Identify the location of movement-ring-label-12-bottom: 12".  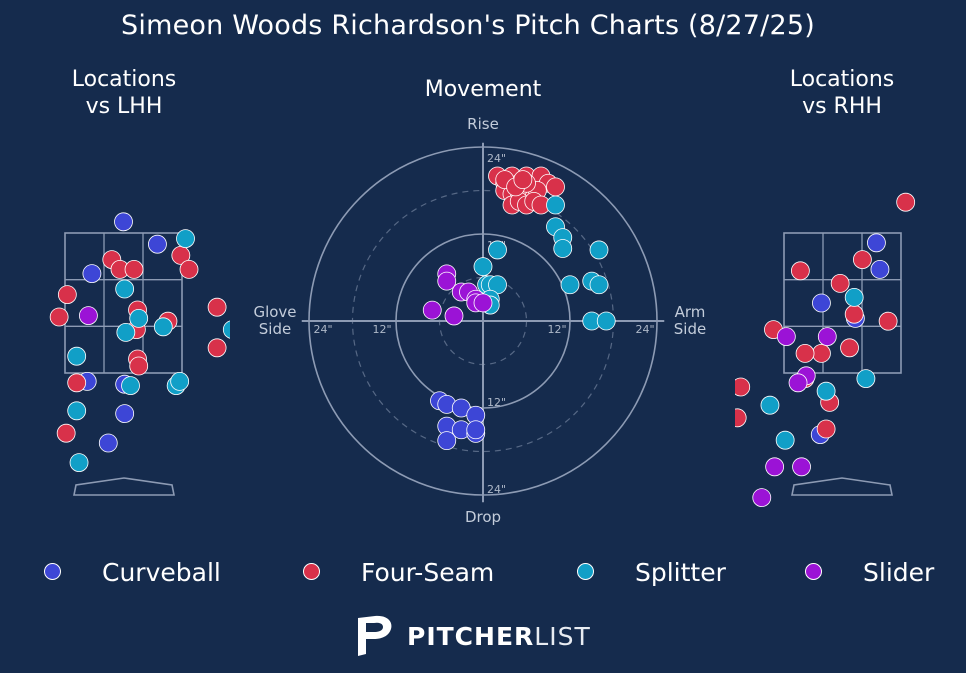
(496, 402).